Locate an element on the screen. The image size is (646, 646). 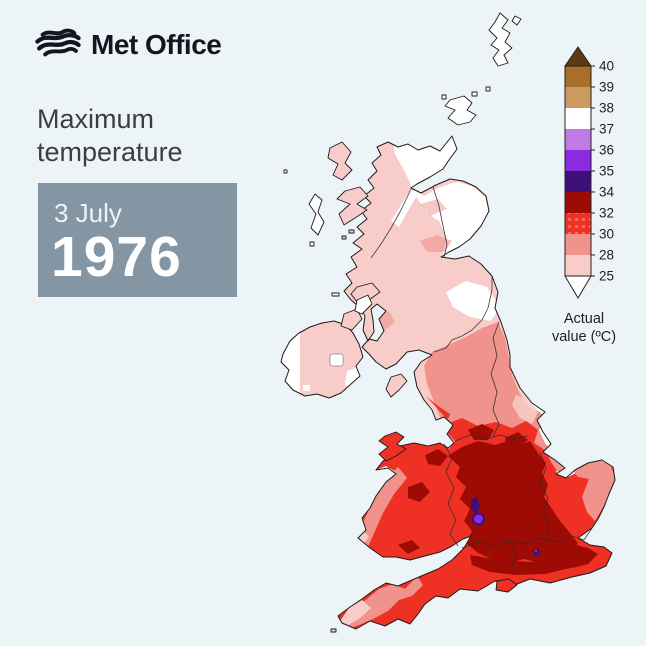
date-panel: 3 July 1976 is located at coordinates (137, 240).